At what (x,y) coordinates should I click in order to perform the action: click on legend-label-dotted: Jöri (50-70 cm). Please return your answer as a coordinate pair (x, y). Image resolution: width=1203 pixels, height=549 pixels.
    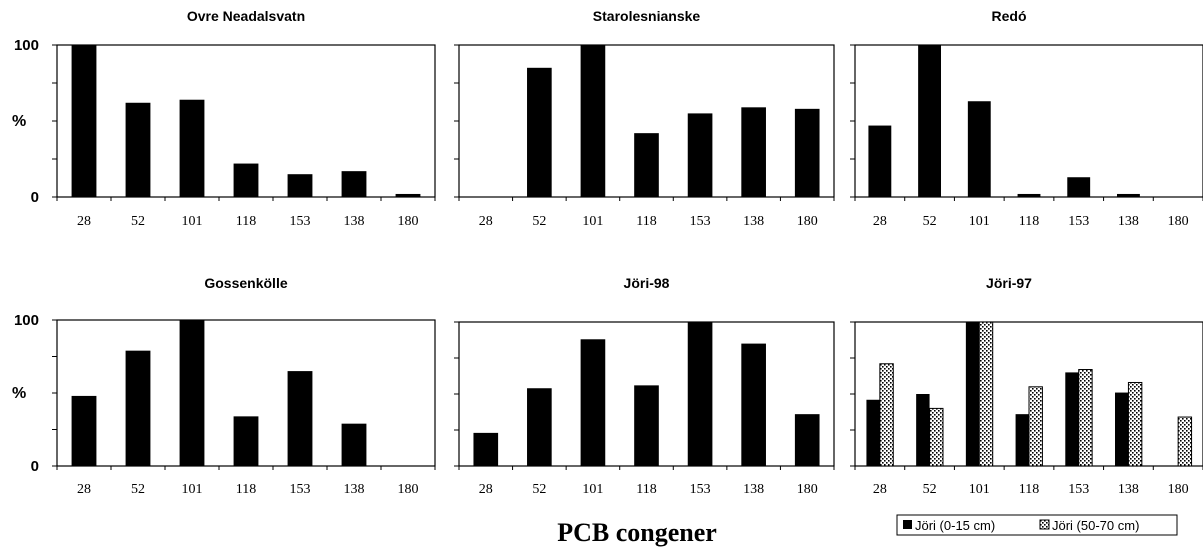
    Looking at the image, I should click on (1095, 525).